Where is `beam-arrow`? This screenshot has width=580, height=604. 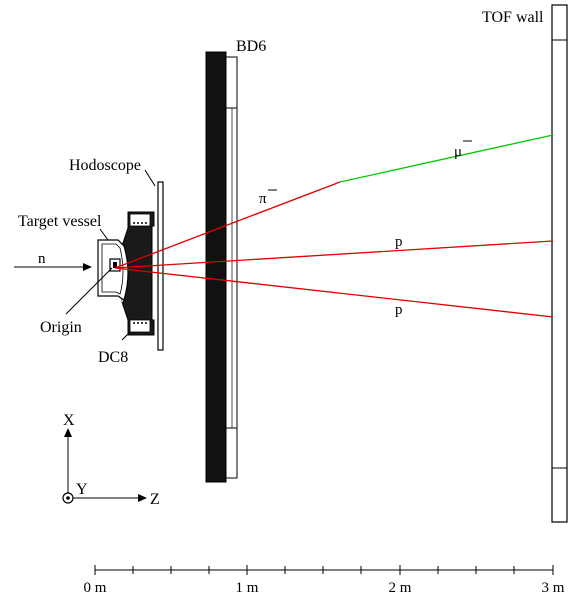 beam-arrow is located at coordinates (53, 267).